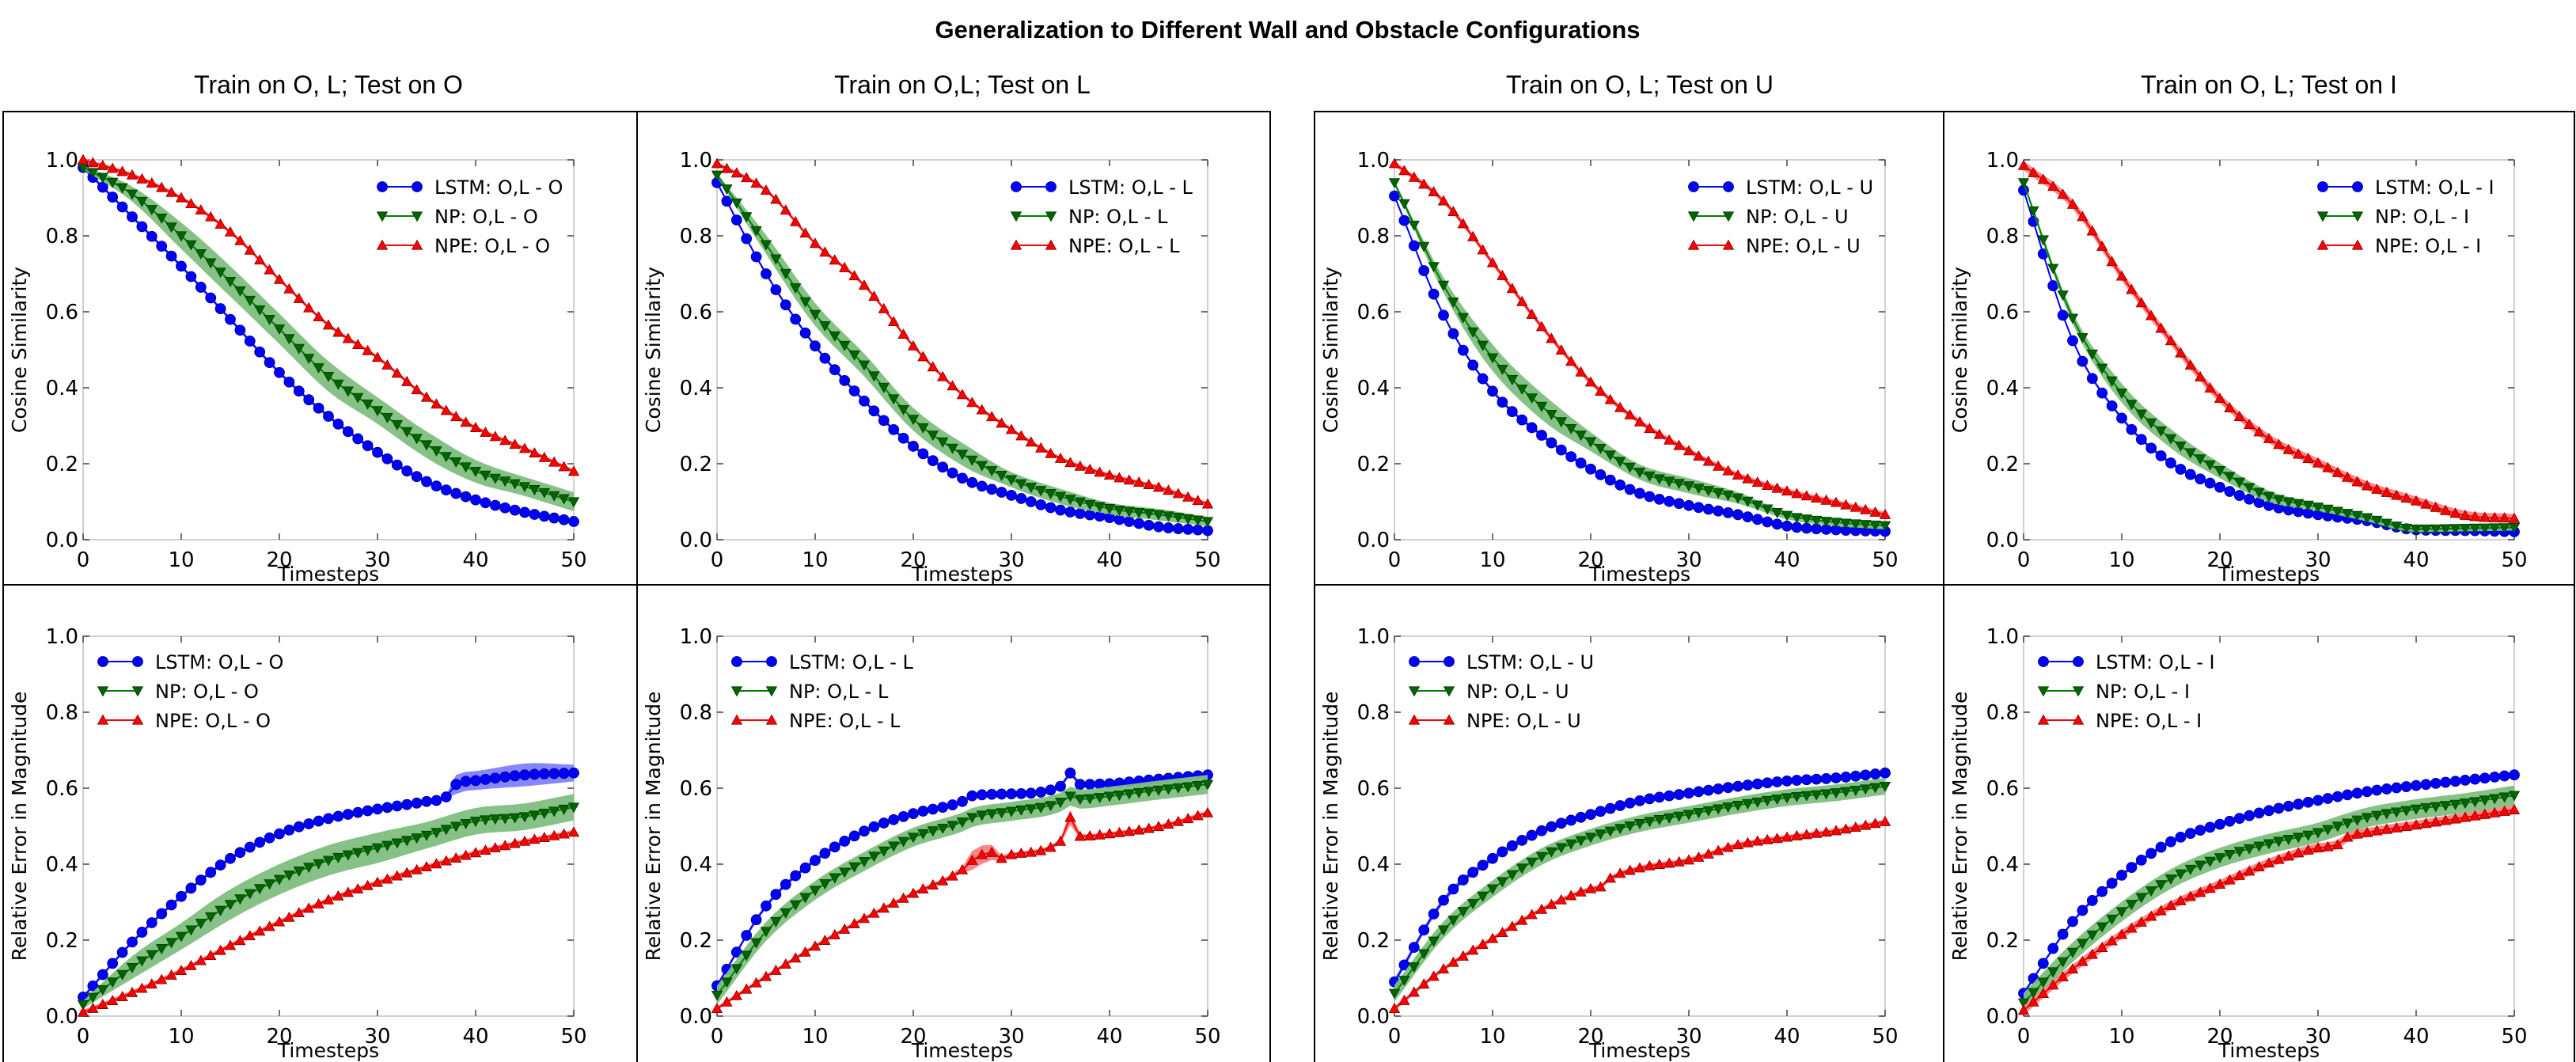 The width and height of the screenshot is (2576, 1062). What do you see at coordinates (2002, 465) in the screenshot?
I see `y-tick-label: 0.2` at bounding box center [2002, 465].